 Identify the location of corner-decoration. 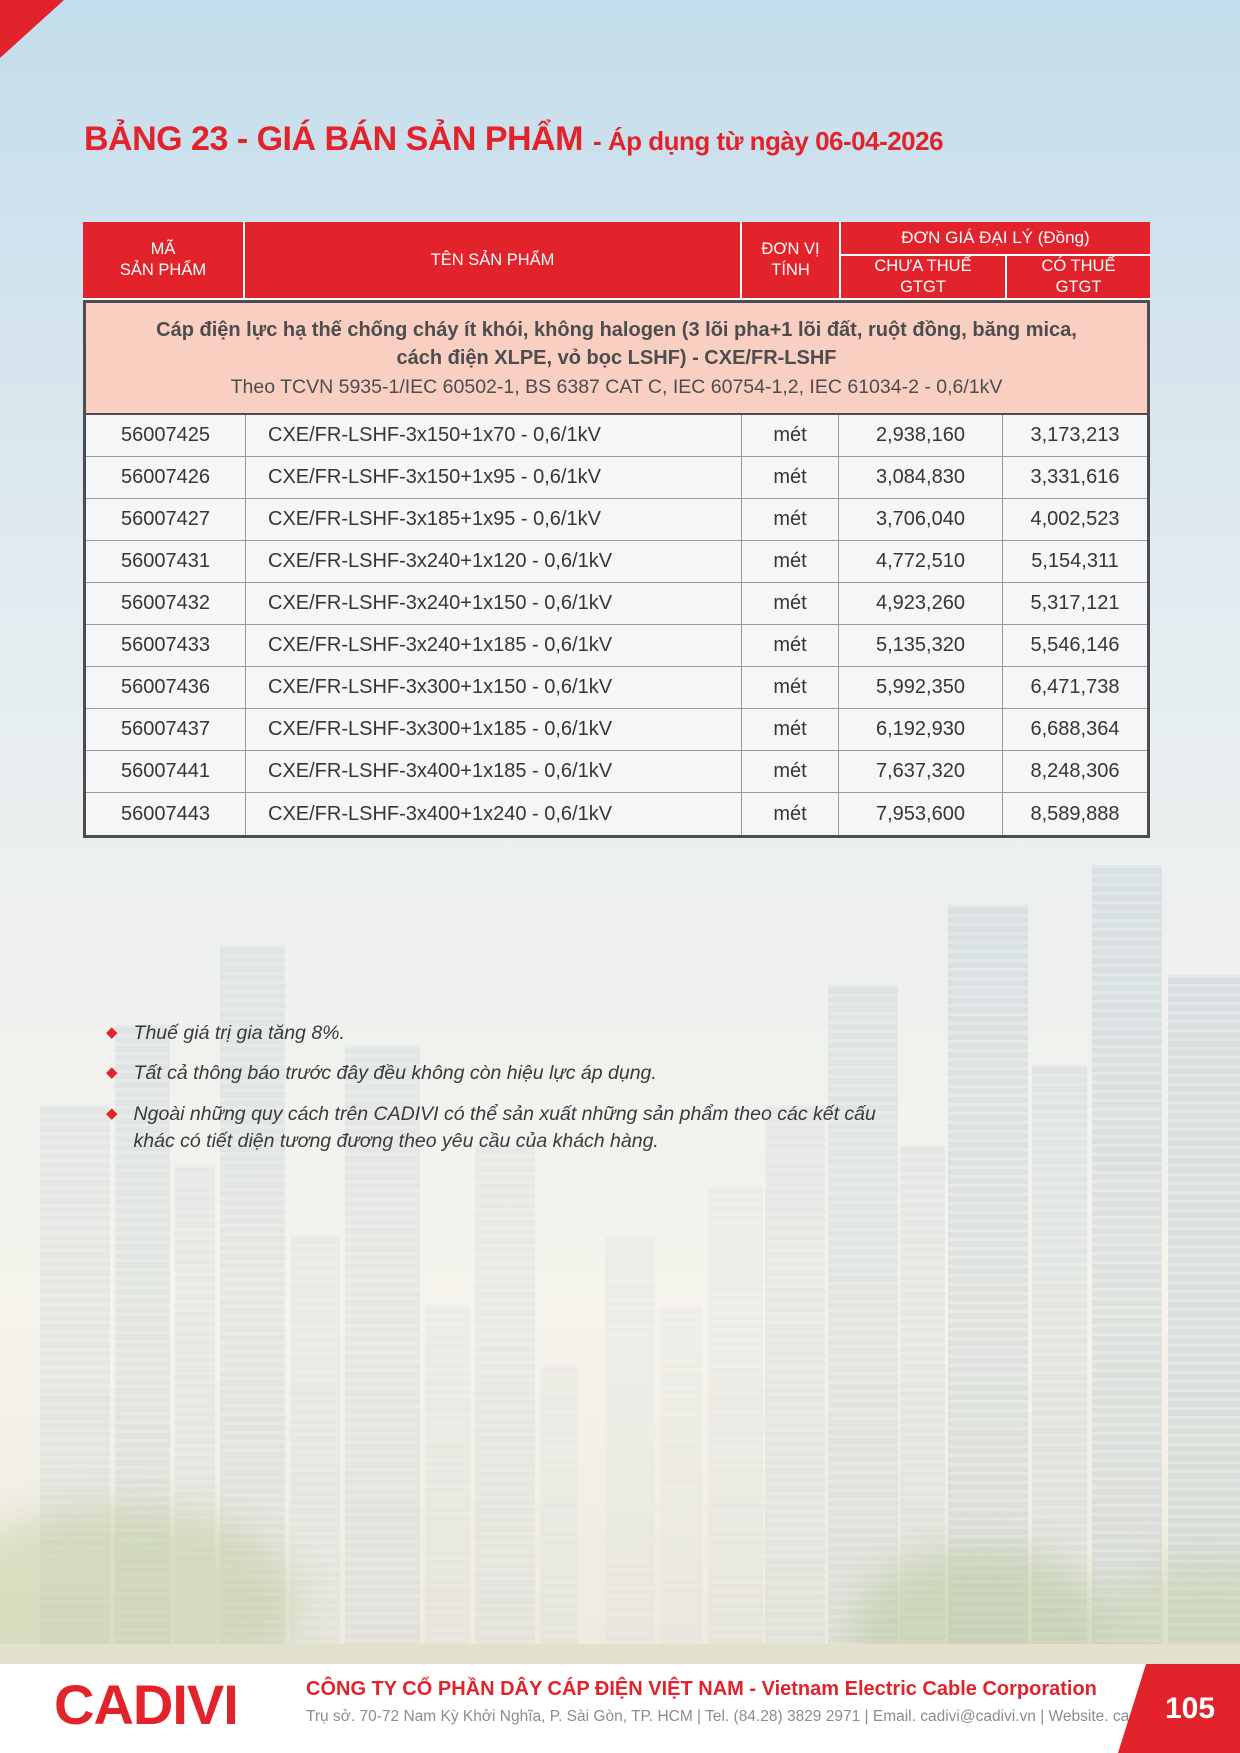
(32, 29).